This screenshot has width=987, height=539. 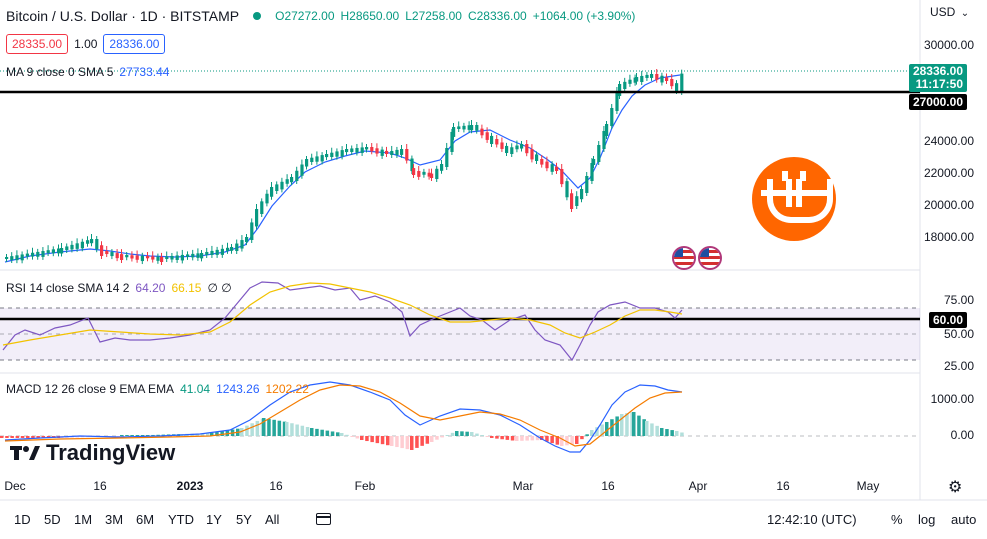 I want to click on log-toggle: log, so click(x=927, y=519).